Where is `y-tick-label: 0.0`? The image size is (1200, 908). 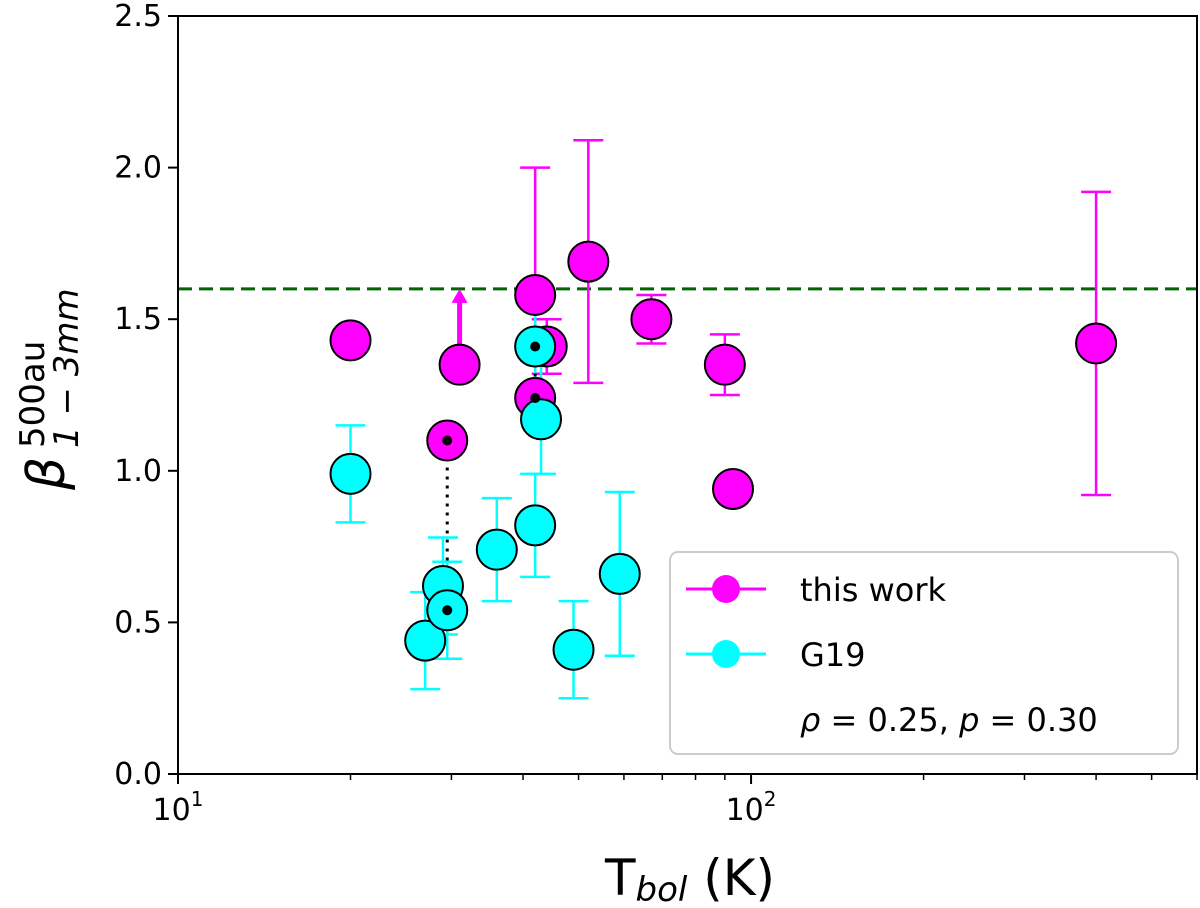 y-tick-label: 0.0 is located at coordinates (138, 774).